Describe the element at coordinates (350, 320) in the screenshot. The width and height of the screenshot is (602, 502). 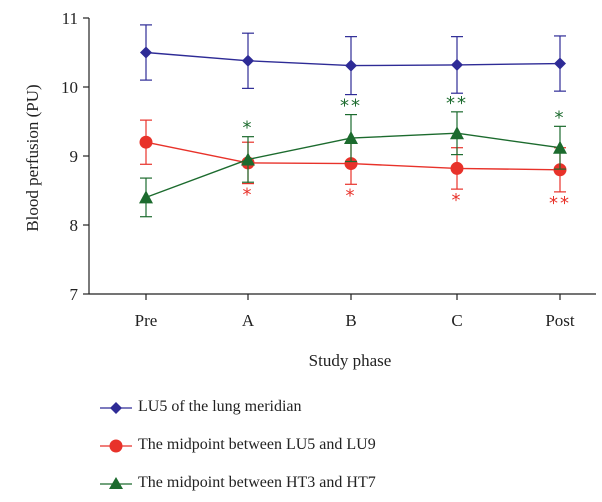
I see `x-tick-label: B` at that location.